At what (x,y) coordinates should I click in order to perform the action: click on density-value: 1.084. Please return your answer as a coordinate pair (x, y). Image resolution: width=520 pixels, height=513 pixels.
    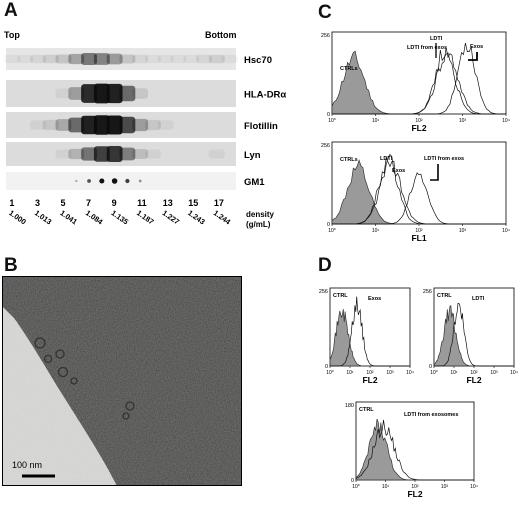
    Looking at the image, I should click on (94, 217).